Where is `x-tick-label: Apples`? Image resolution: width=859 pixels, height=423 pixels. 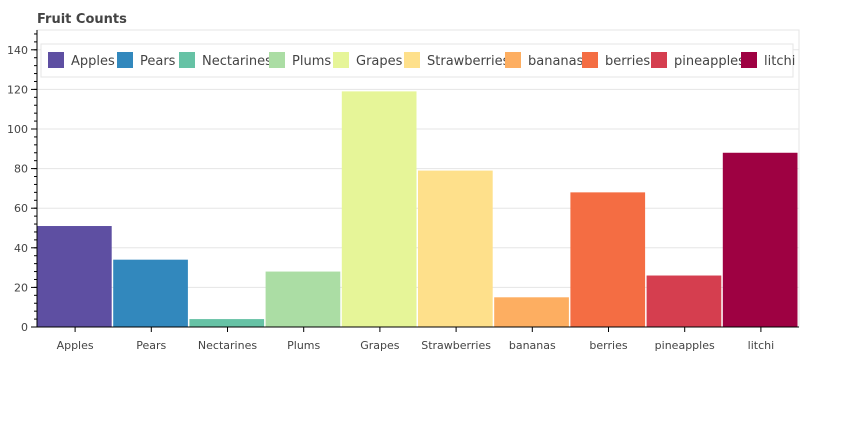 x-tick-label: Apples is located at coordinates (75, 345).